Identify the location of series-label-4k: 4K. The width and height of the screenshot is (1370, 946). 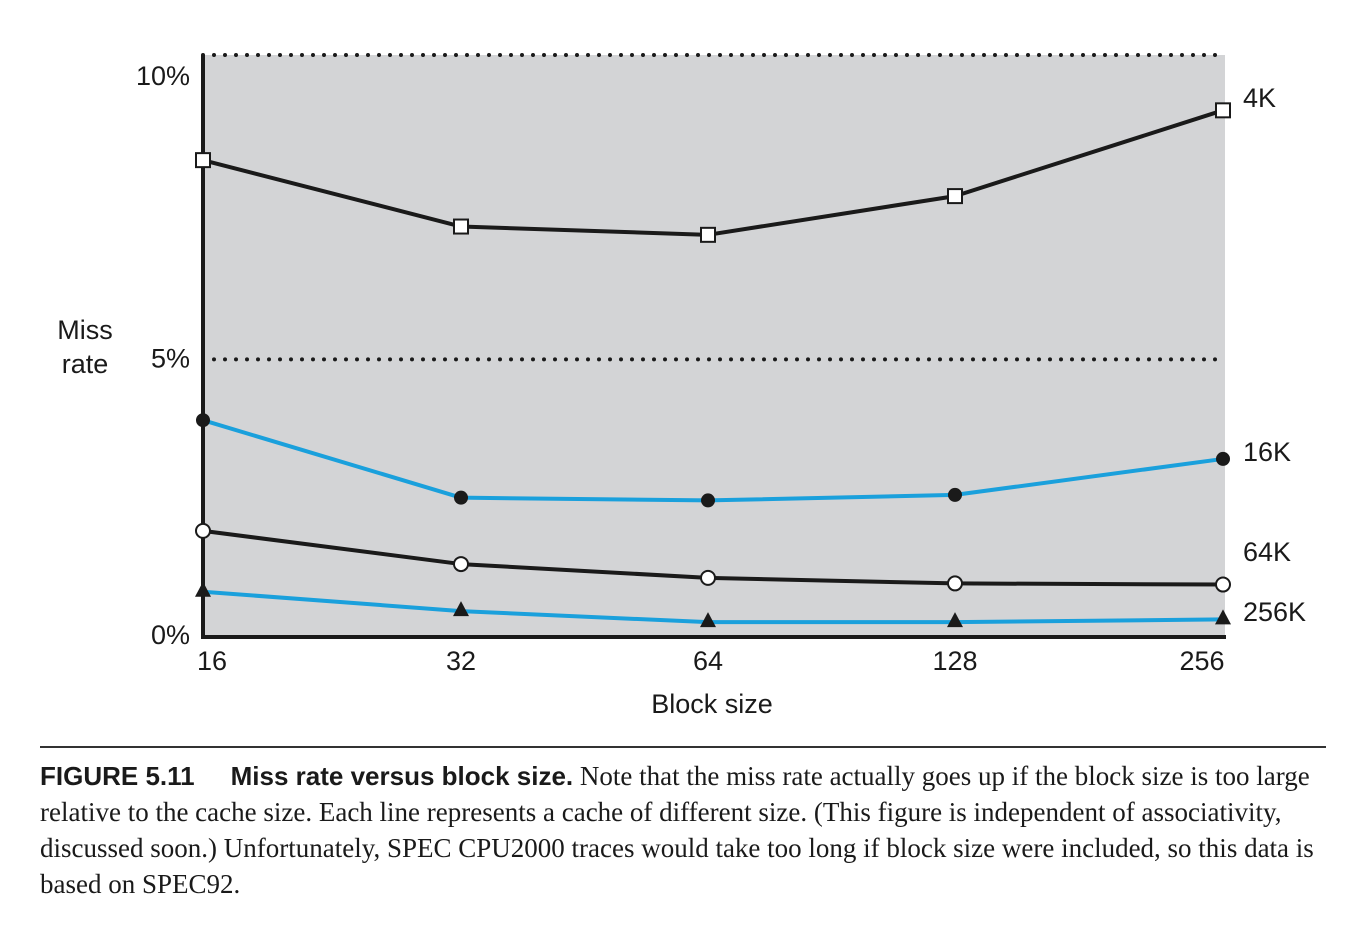
(1259, 98).